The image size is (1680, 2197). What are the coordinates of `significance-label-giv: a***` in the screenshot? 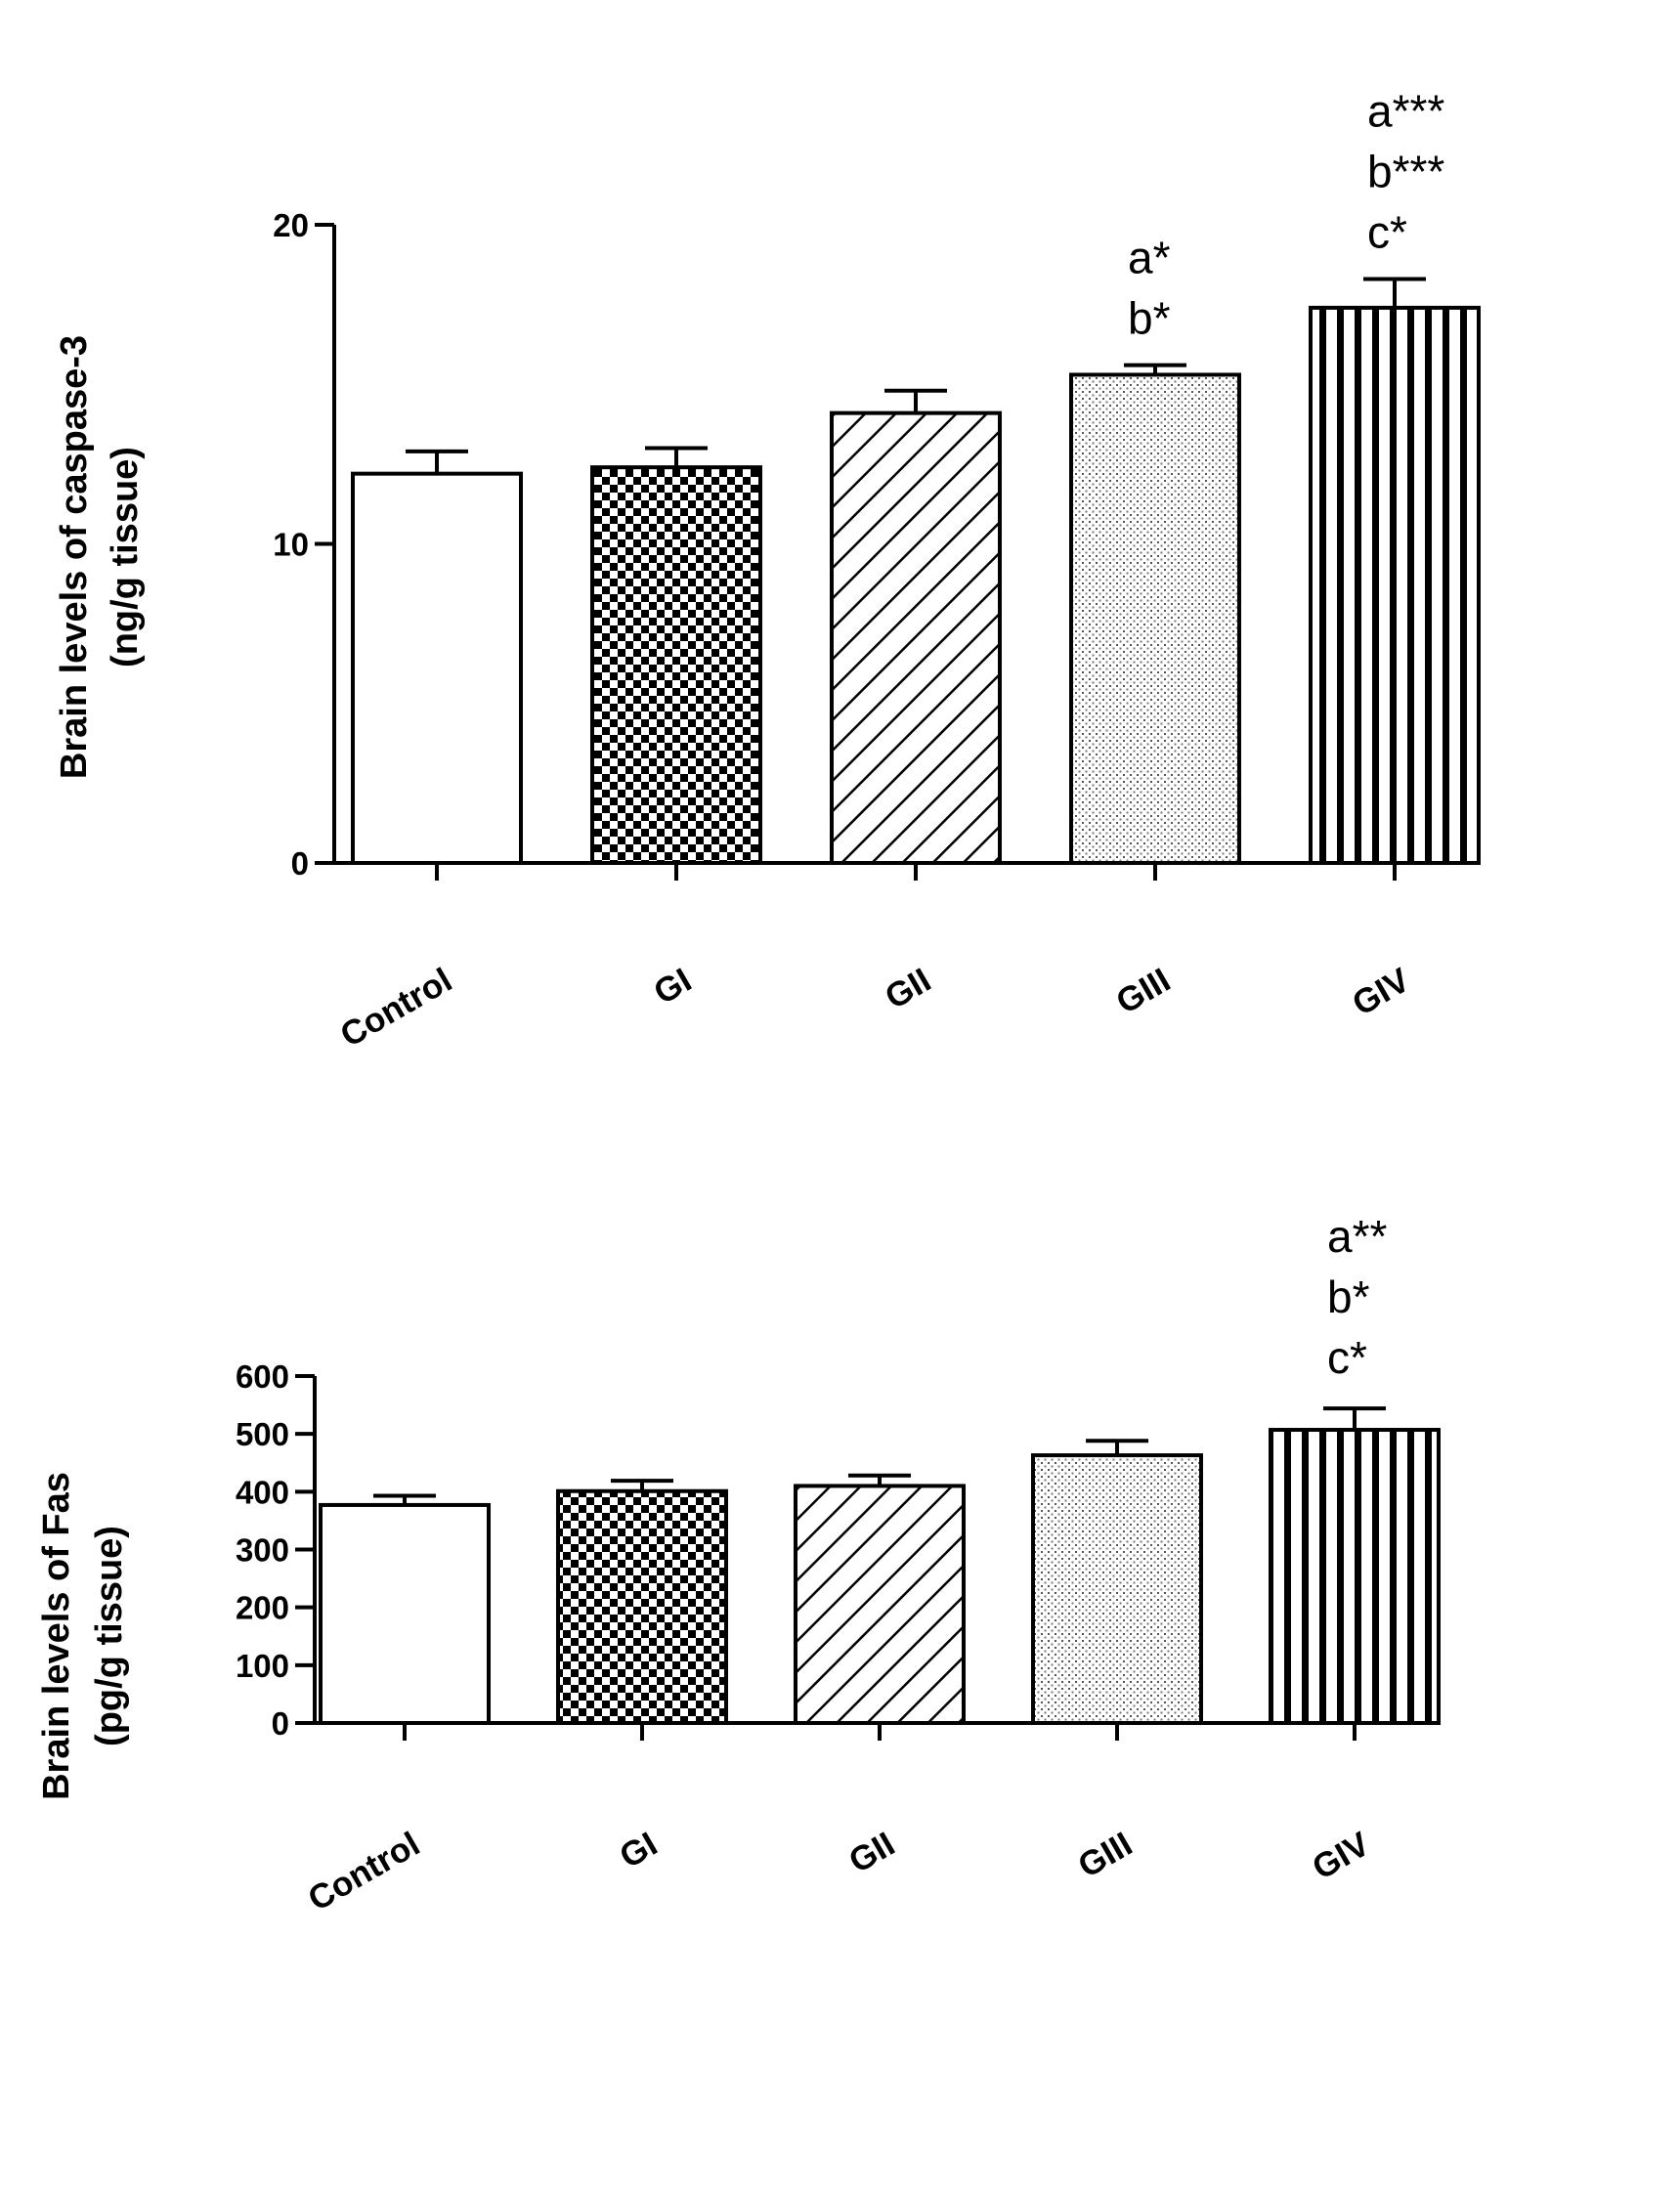 It's located at (1405, 111).